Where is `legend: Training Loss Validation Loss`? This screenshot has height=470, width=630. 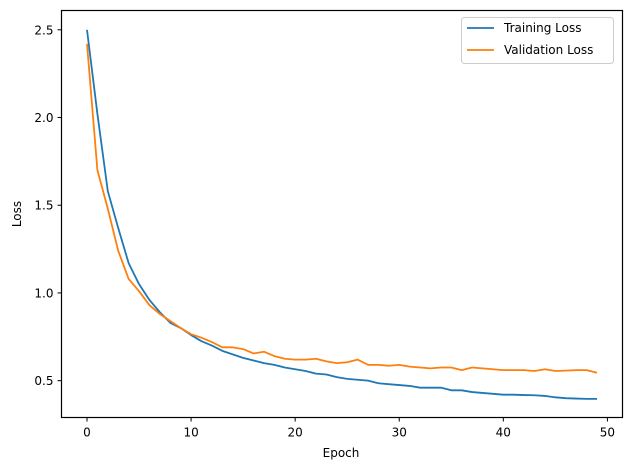
legend: Training Loss Validation Loss is located at coordinates (537, 40).